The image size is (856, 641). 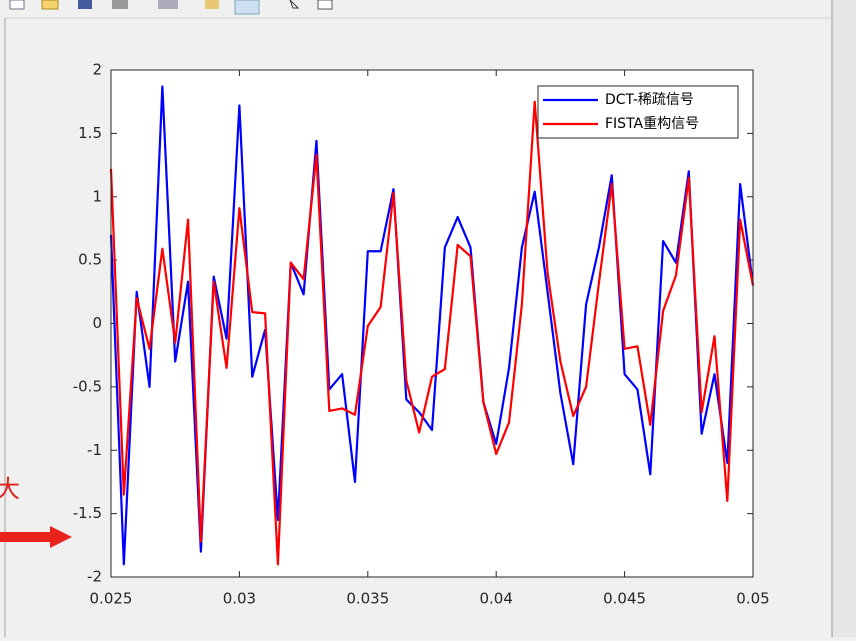 I want to click on y-tick-label: 2, so click(x=97, y=70).